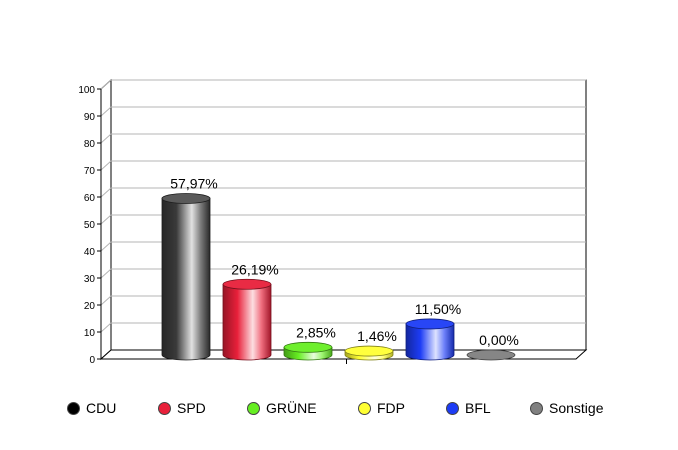  I want to click on y-tick-label: 0, so click(92, 360).